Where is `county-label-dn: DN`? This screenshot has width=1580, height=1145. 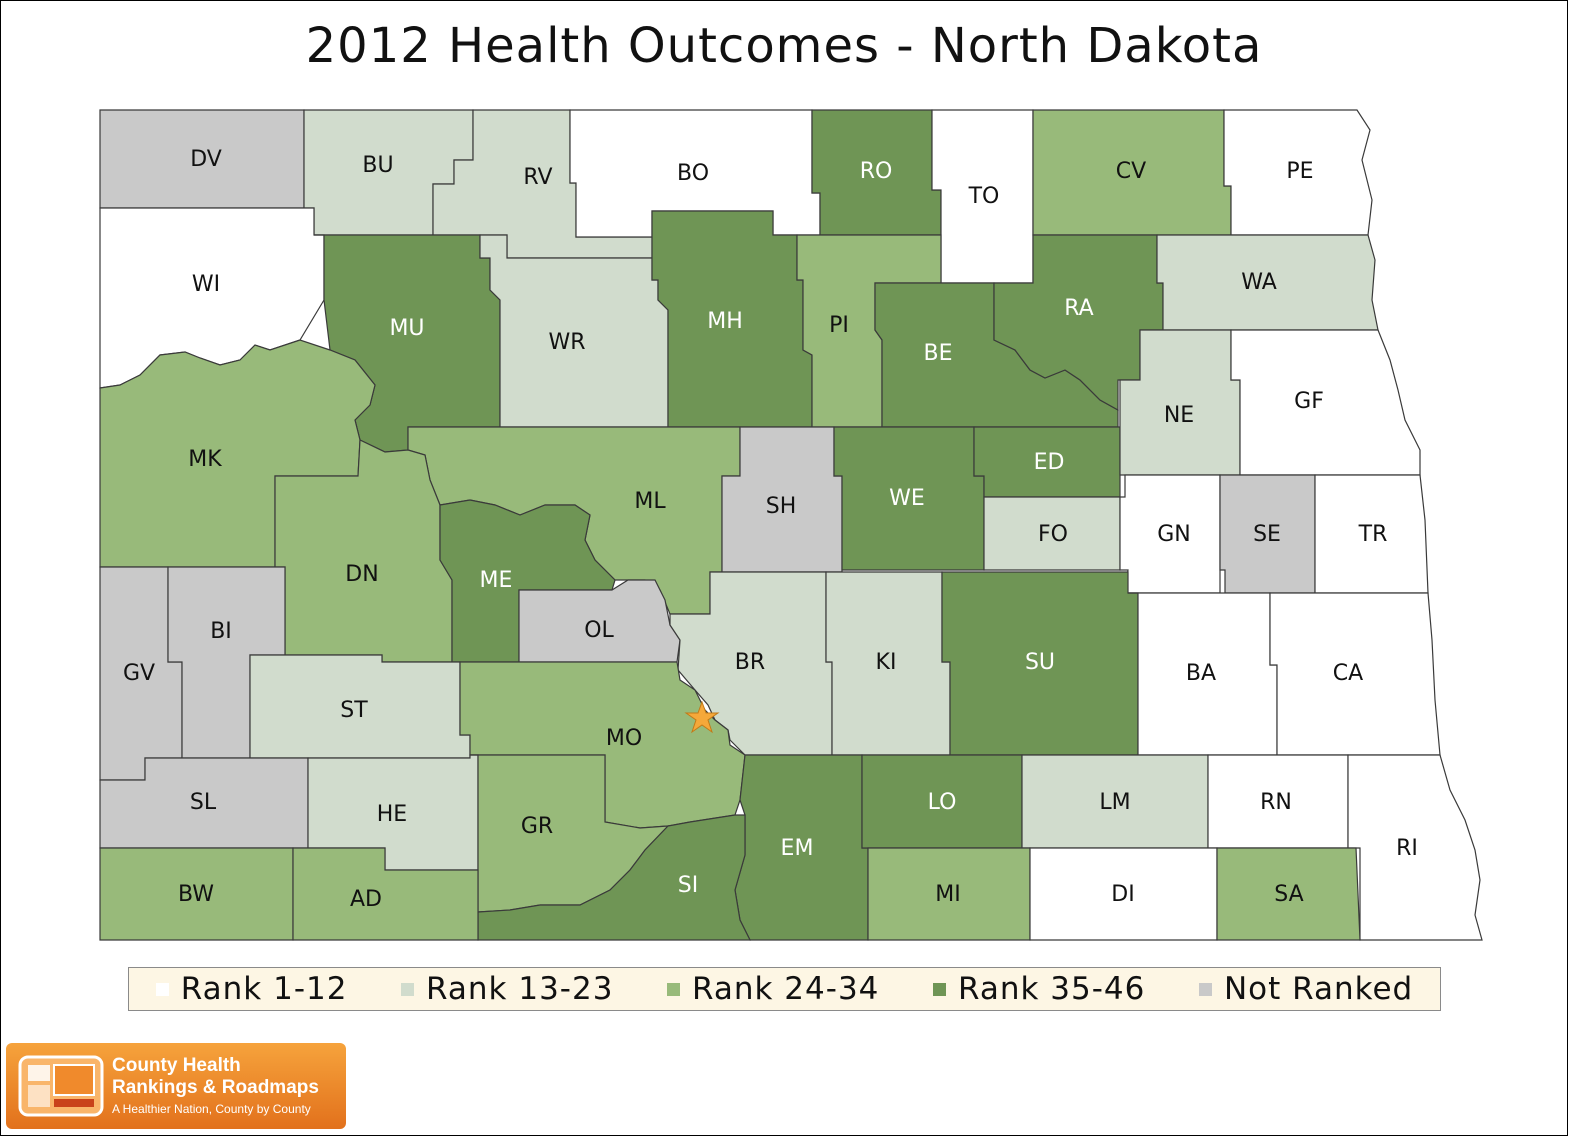 county-label-dn: DN is located at coordinates (361, 574).